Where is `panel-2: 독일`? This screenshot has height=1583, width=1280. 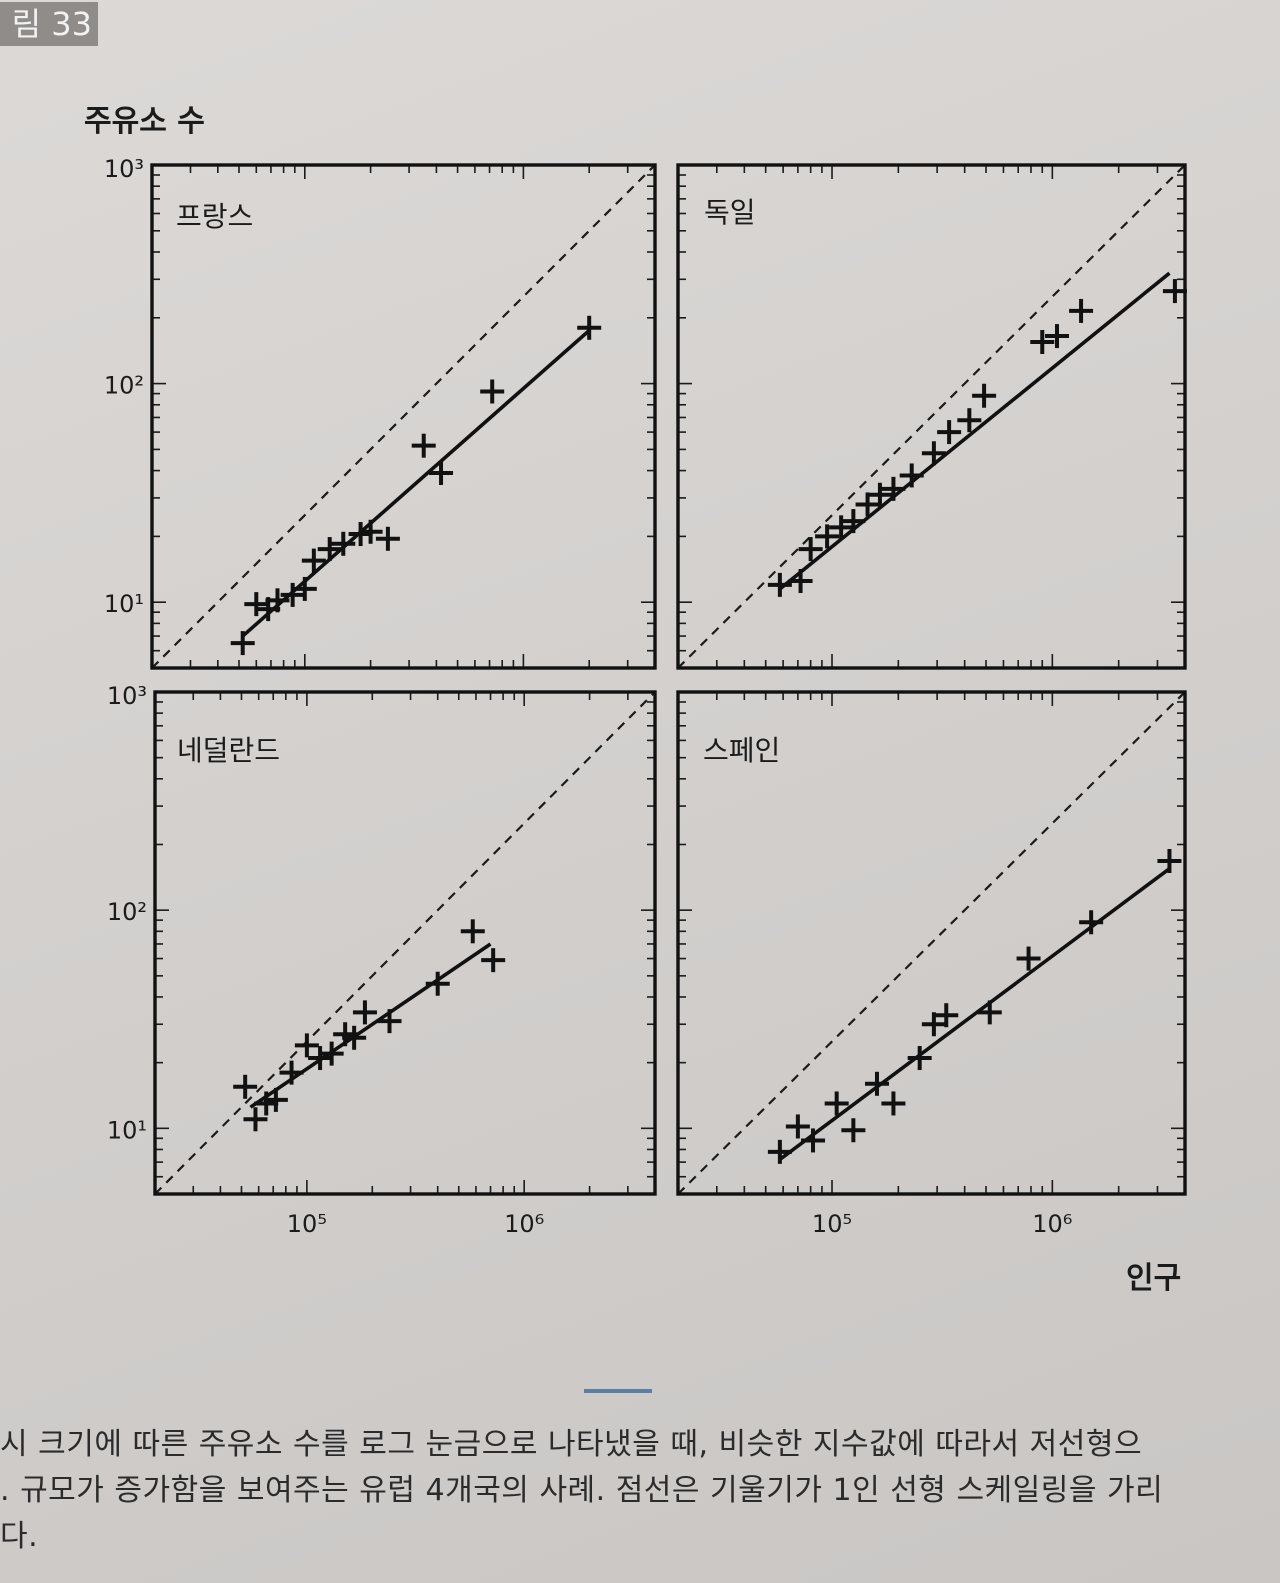
panel-2: 독일 is located at coordinates (931, 416).